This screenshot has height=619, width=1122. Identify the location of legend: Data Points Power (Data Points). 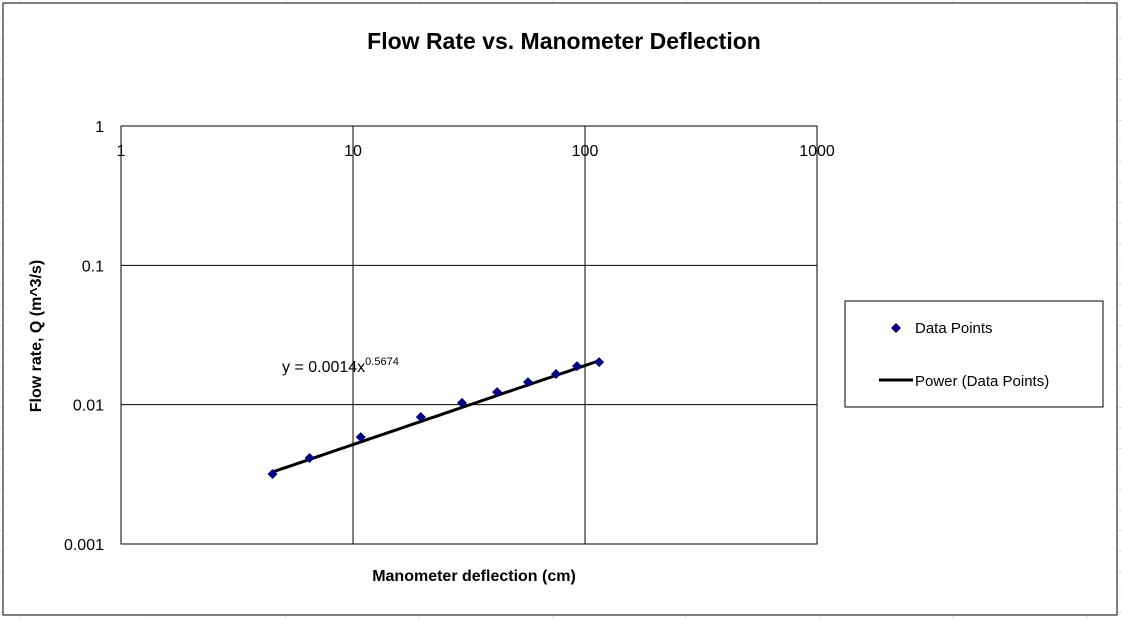
(974, 354).